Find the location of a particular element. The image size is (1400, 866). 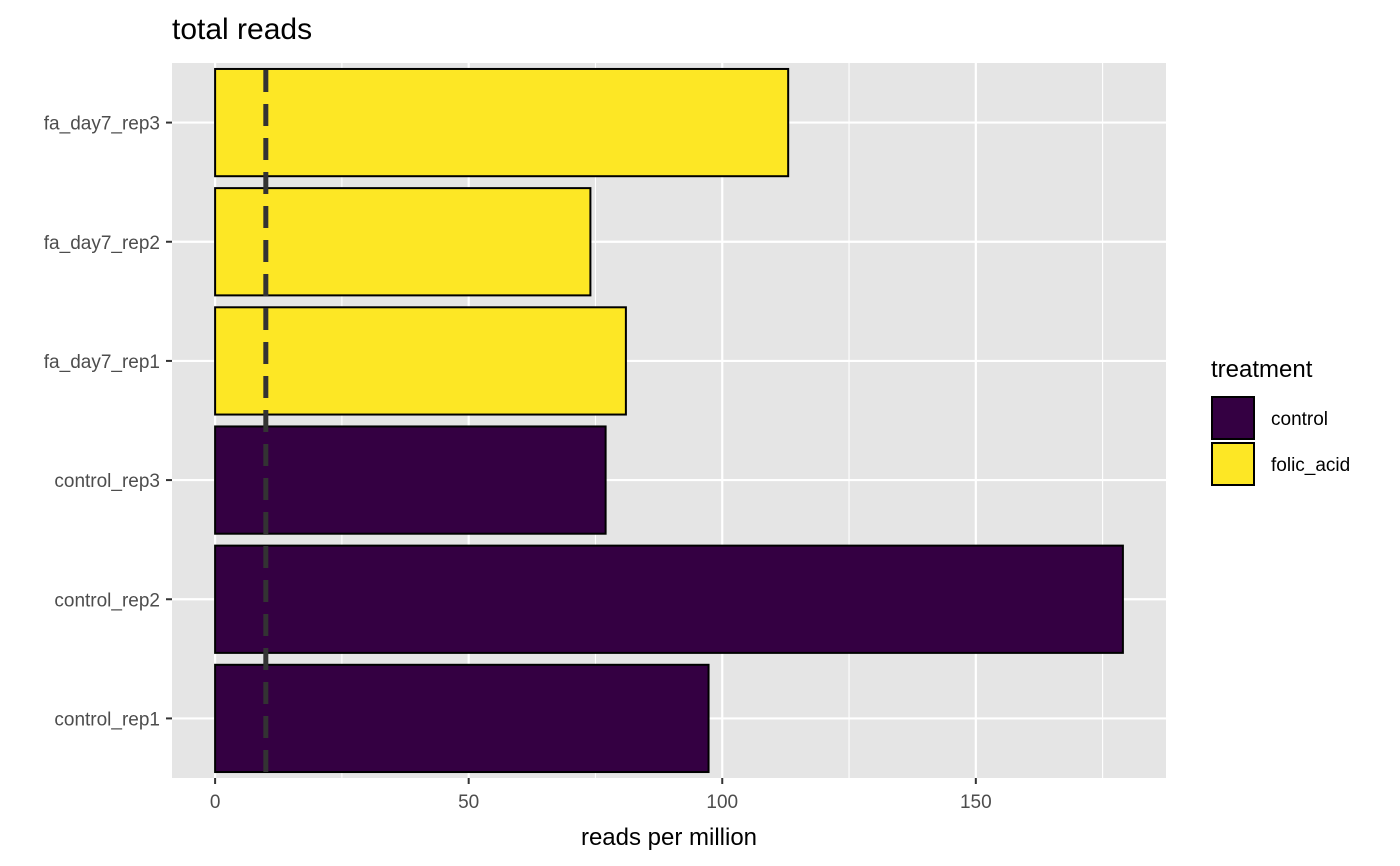

chart-title: total reads is located at coordinates (242, 29).